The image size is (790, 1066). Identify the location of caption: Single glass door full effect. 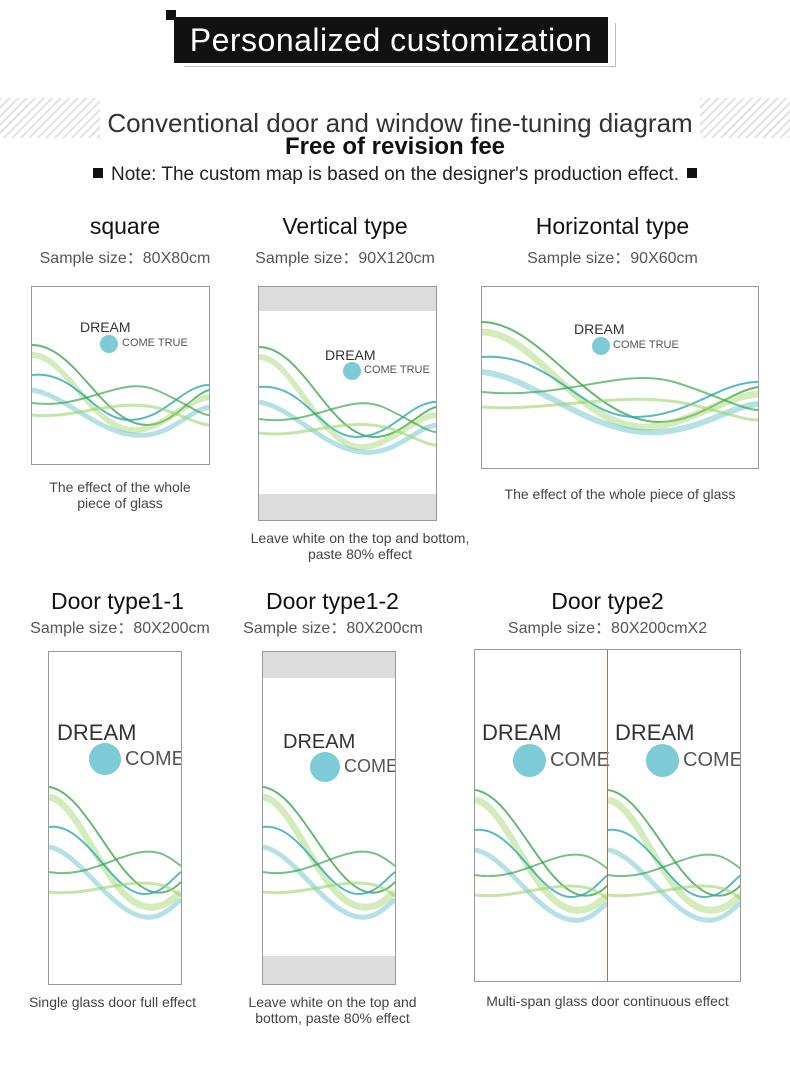
(112, 1002).